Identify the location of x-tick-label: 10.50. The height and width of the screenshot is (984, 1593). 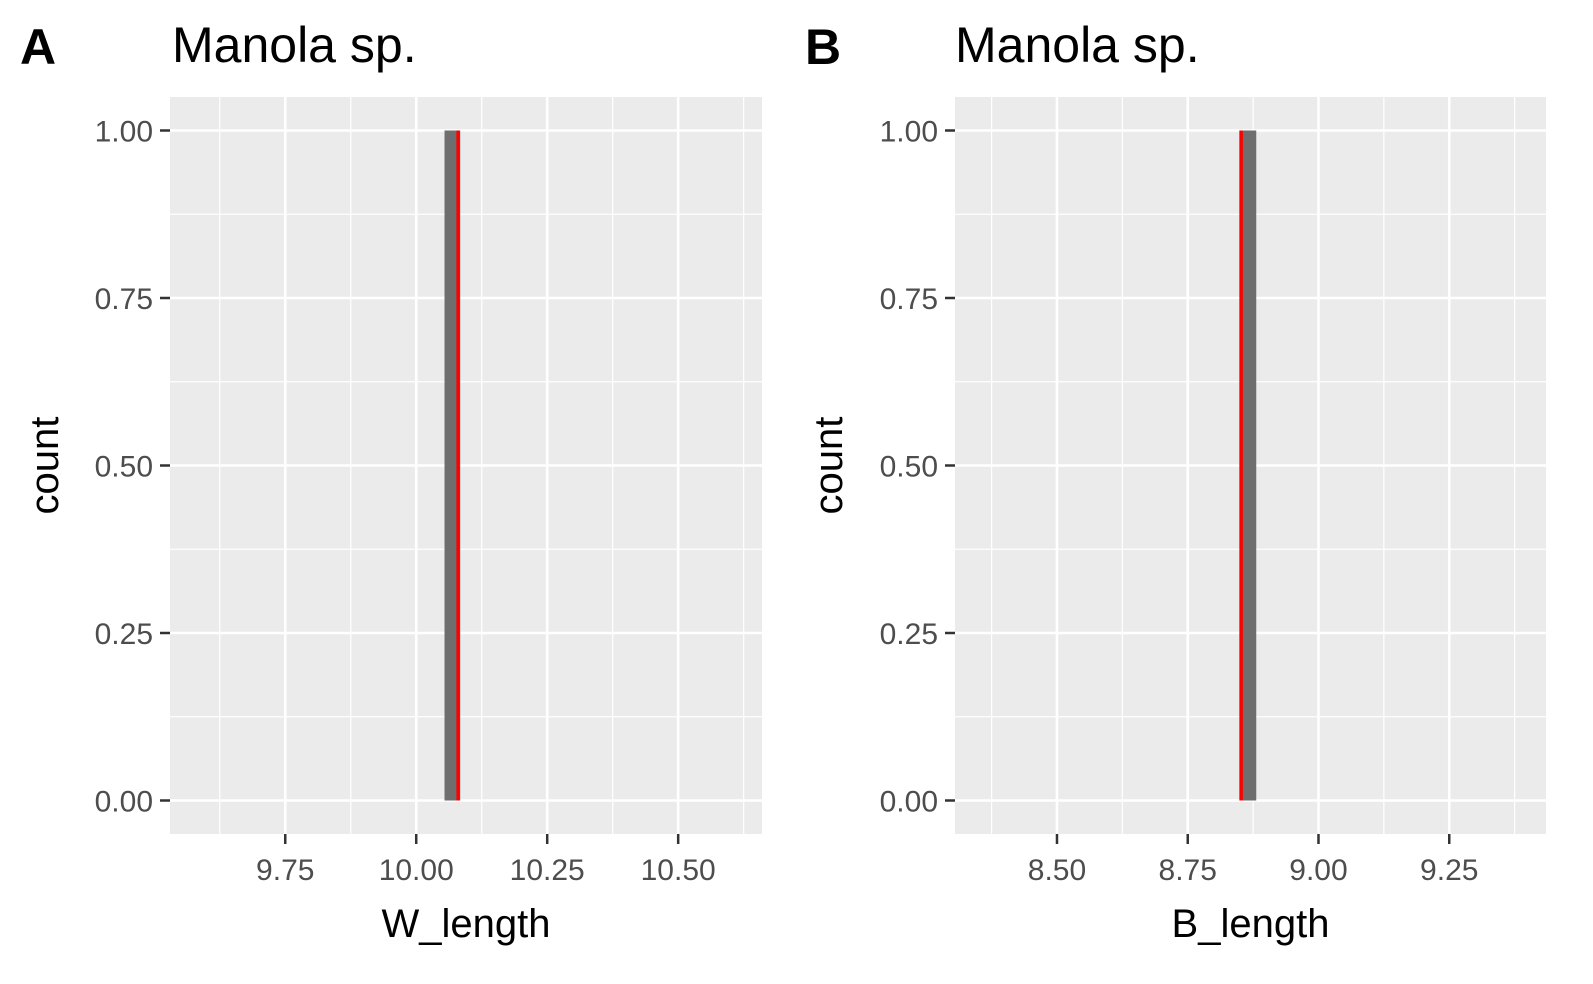
(678, 870).